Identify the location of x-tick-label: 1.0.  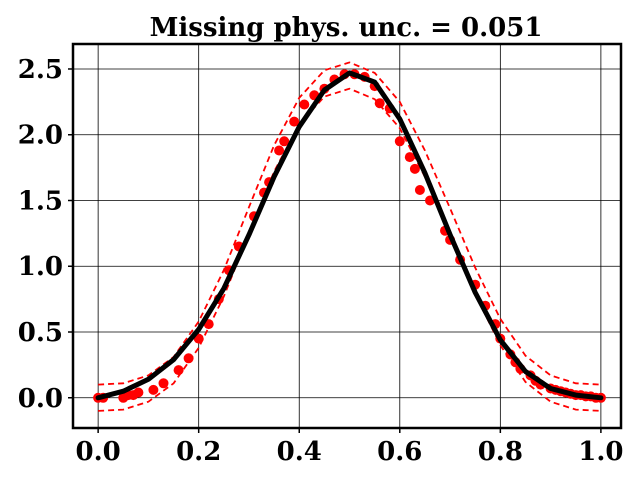
(600, 452).